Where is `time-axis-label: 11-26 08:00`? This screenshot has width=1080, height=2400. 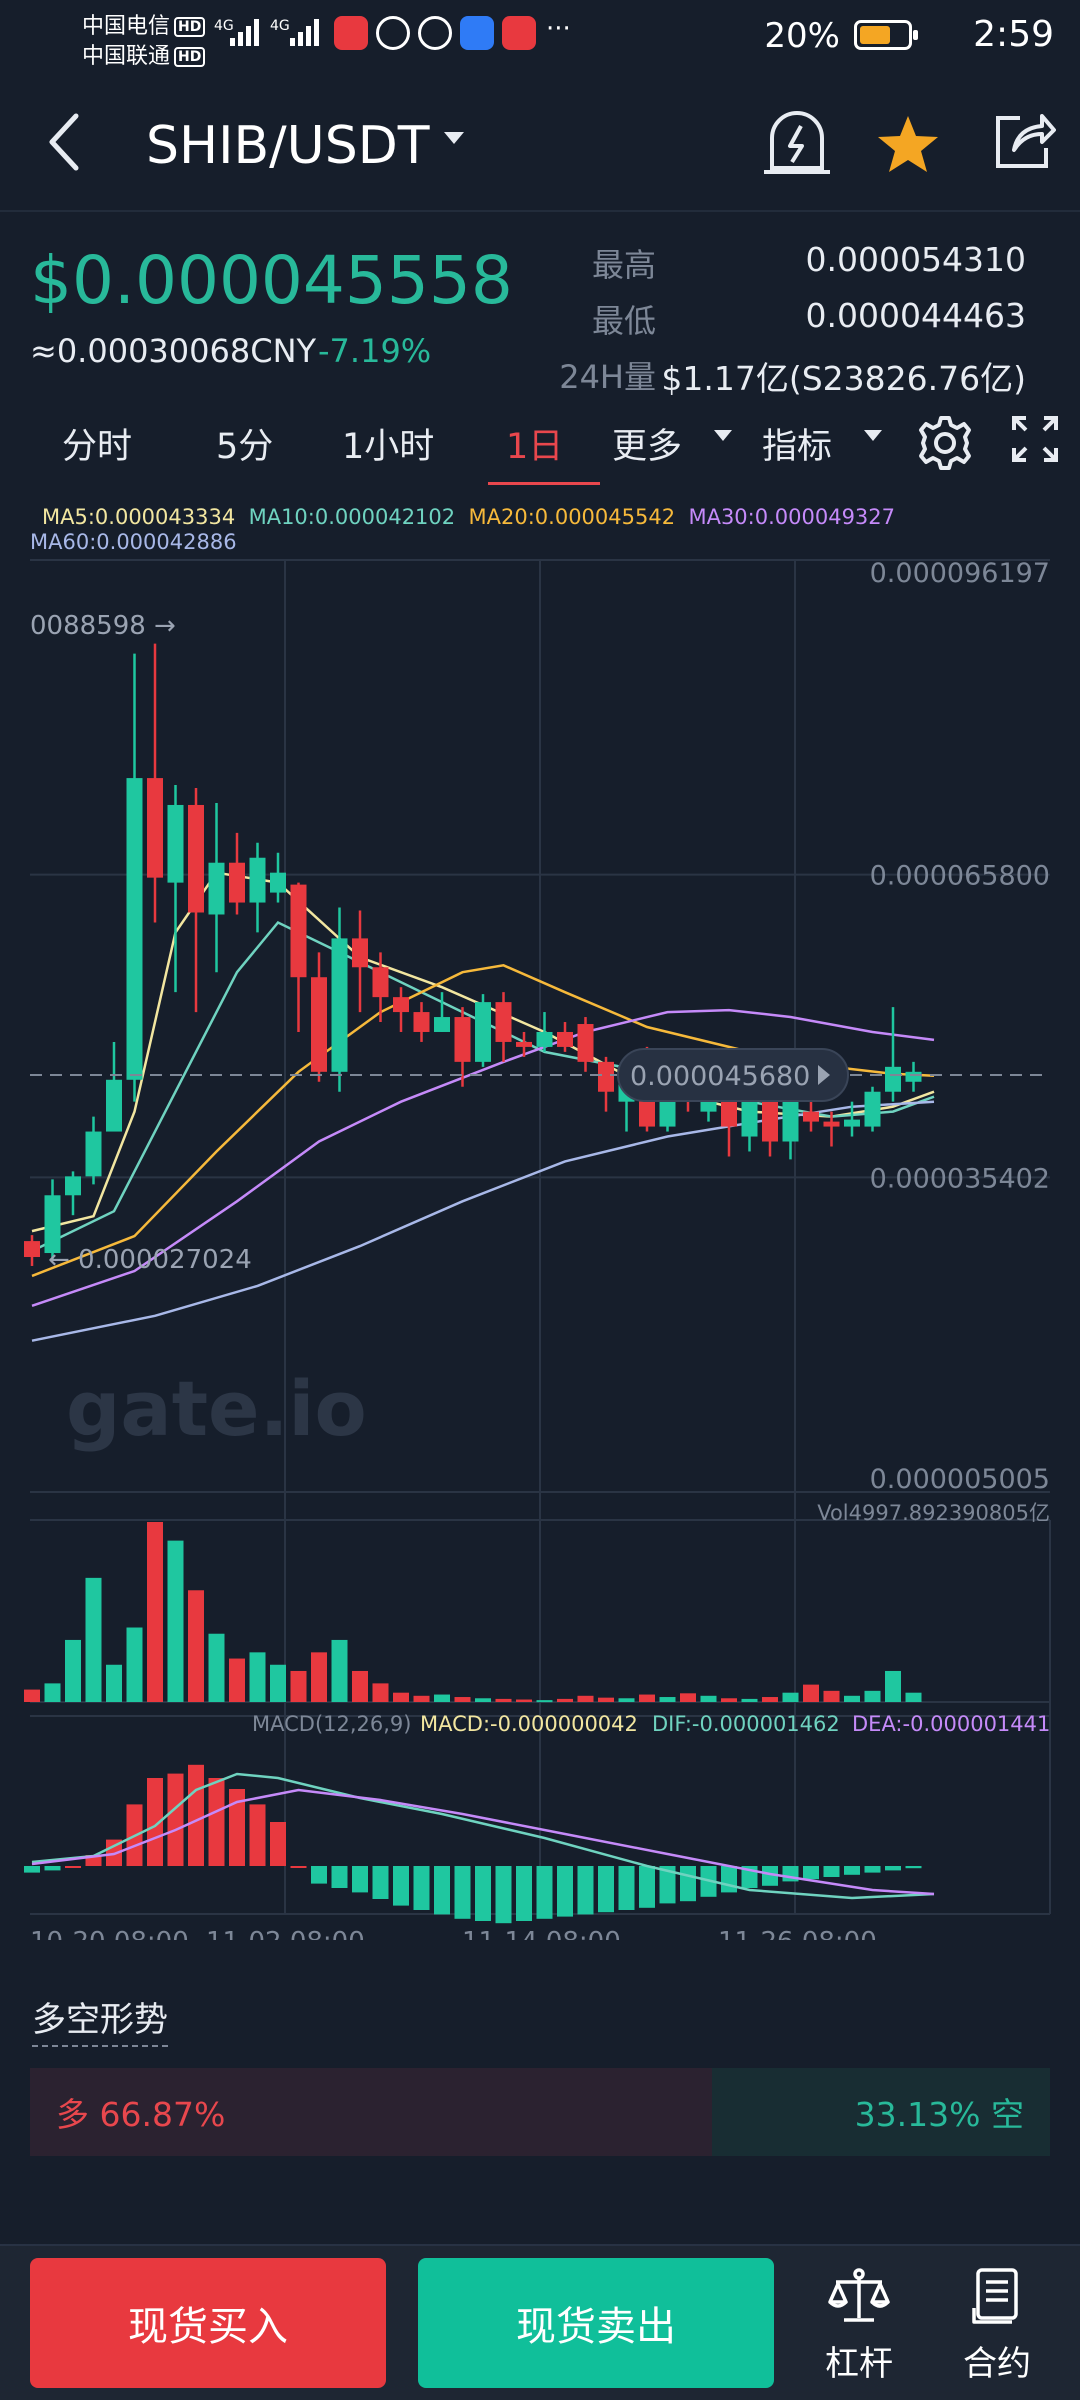 time-axis-label: 11-26 08:00 is located at coordinates (797, 1933).